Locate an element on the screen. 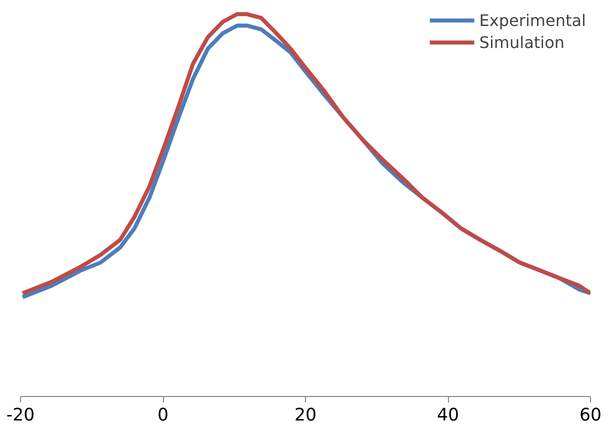 This screenshot has width=614, height=436. legend-label: Experimental is located at coordinates (532, 20).